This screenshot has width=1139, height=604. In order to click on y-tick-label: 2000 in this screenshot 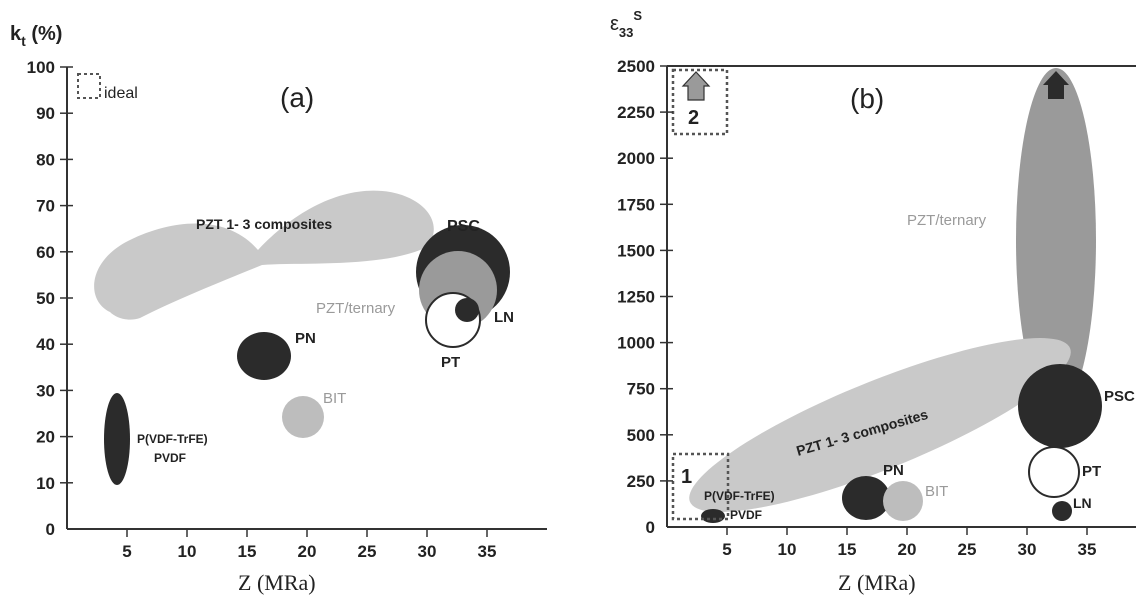, I will do `click(636, 158)`.